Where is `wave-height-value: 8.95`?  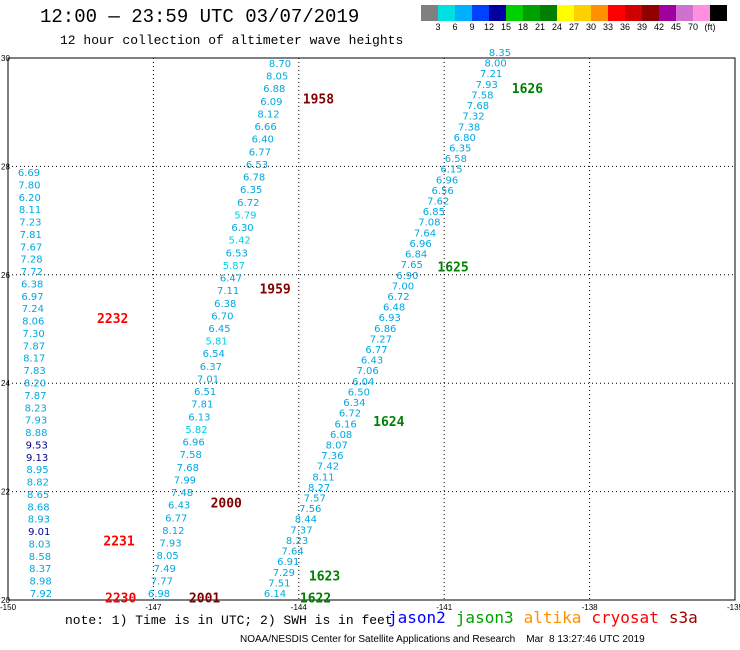 wave-height-value: 8.95 is located at coordinates (37, 470).